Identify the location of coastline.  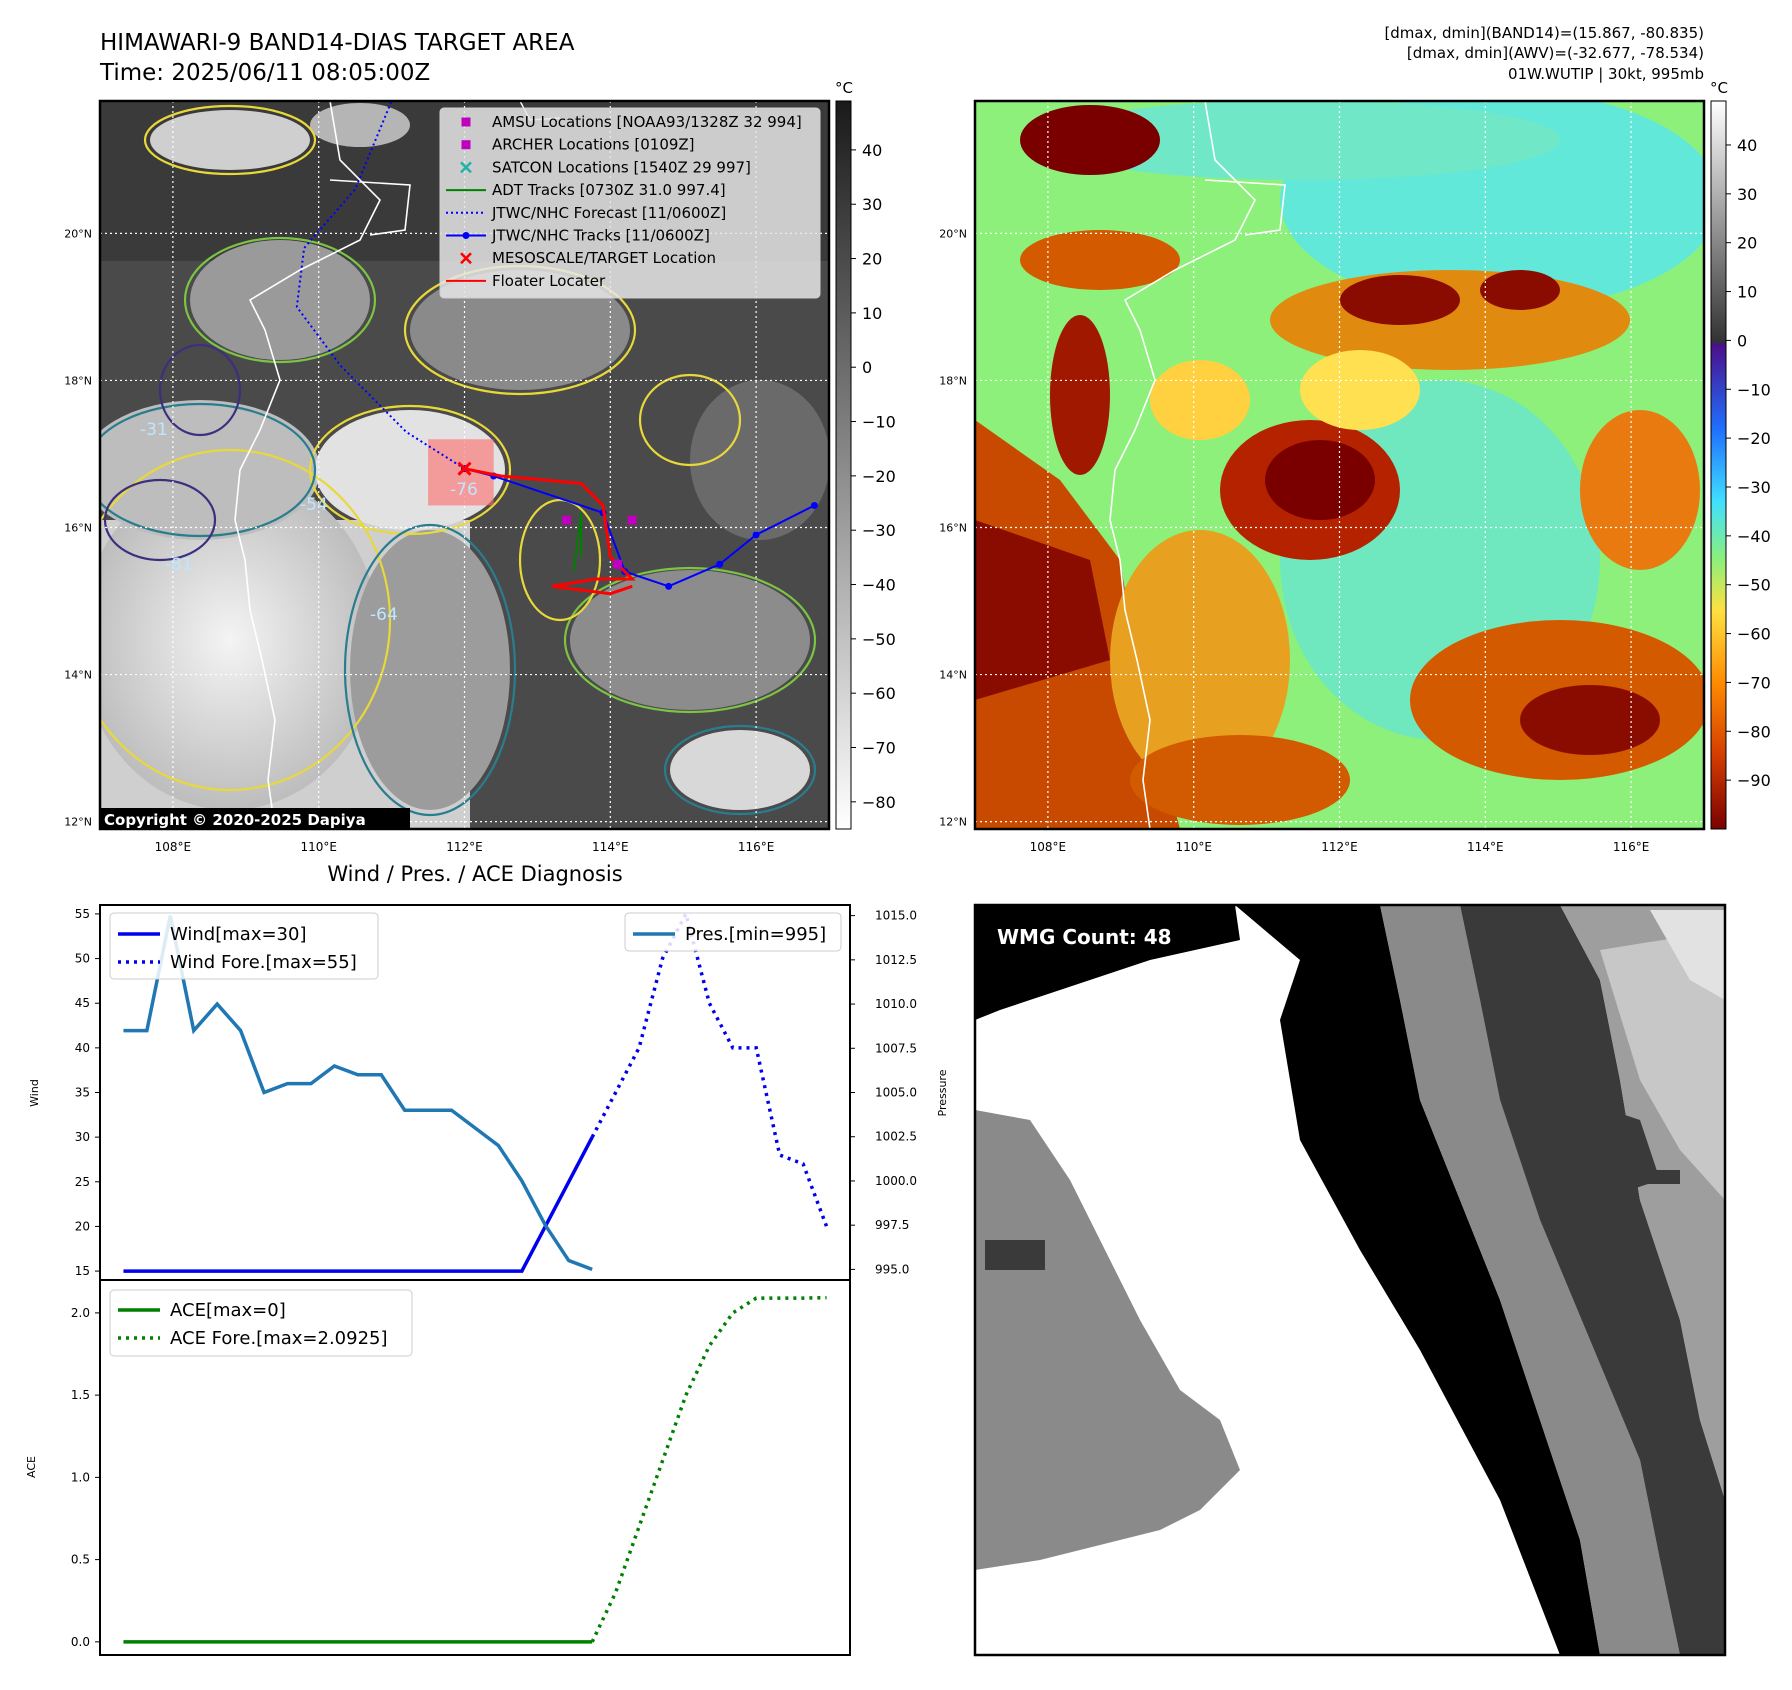
(307, 465).